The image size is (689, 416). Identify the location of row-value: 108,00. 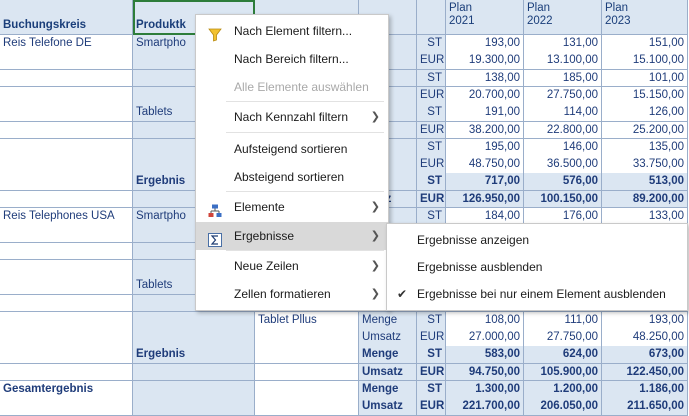
(485, 320).